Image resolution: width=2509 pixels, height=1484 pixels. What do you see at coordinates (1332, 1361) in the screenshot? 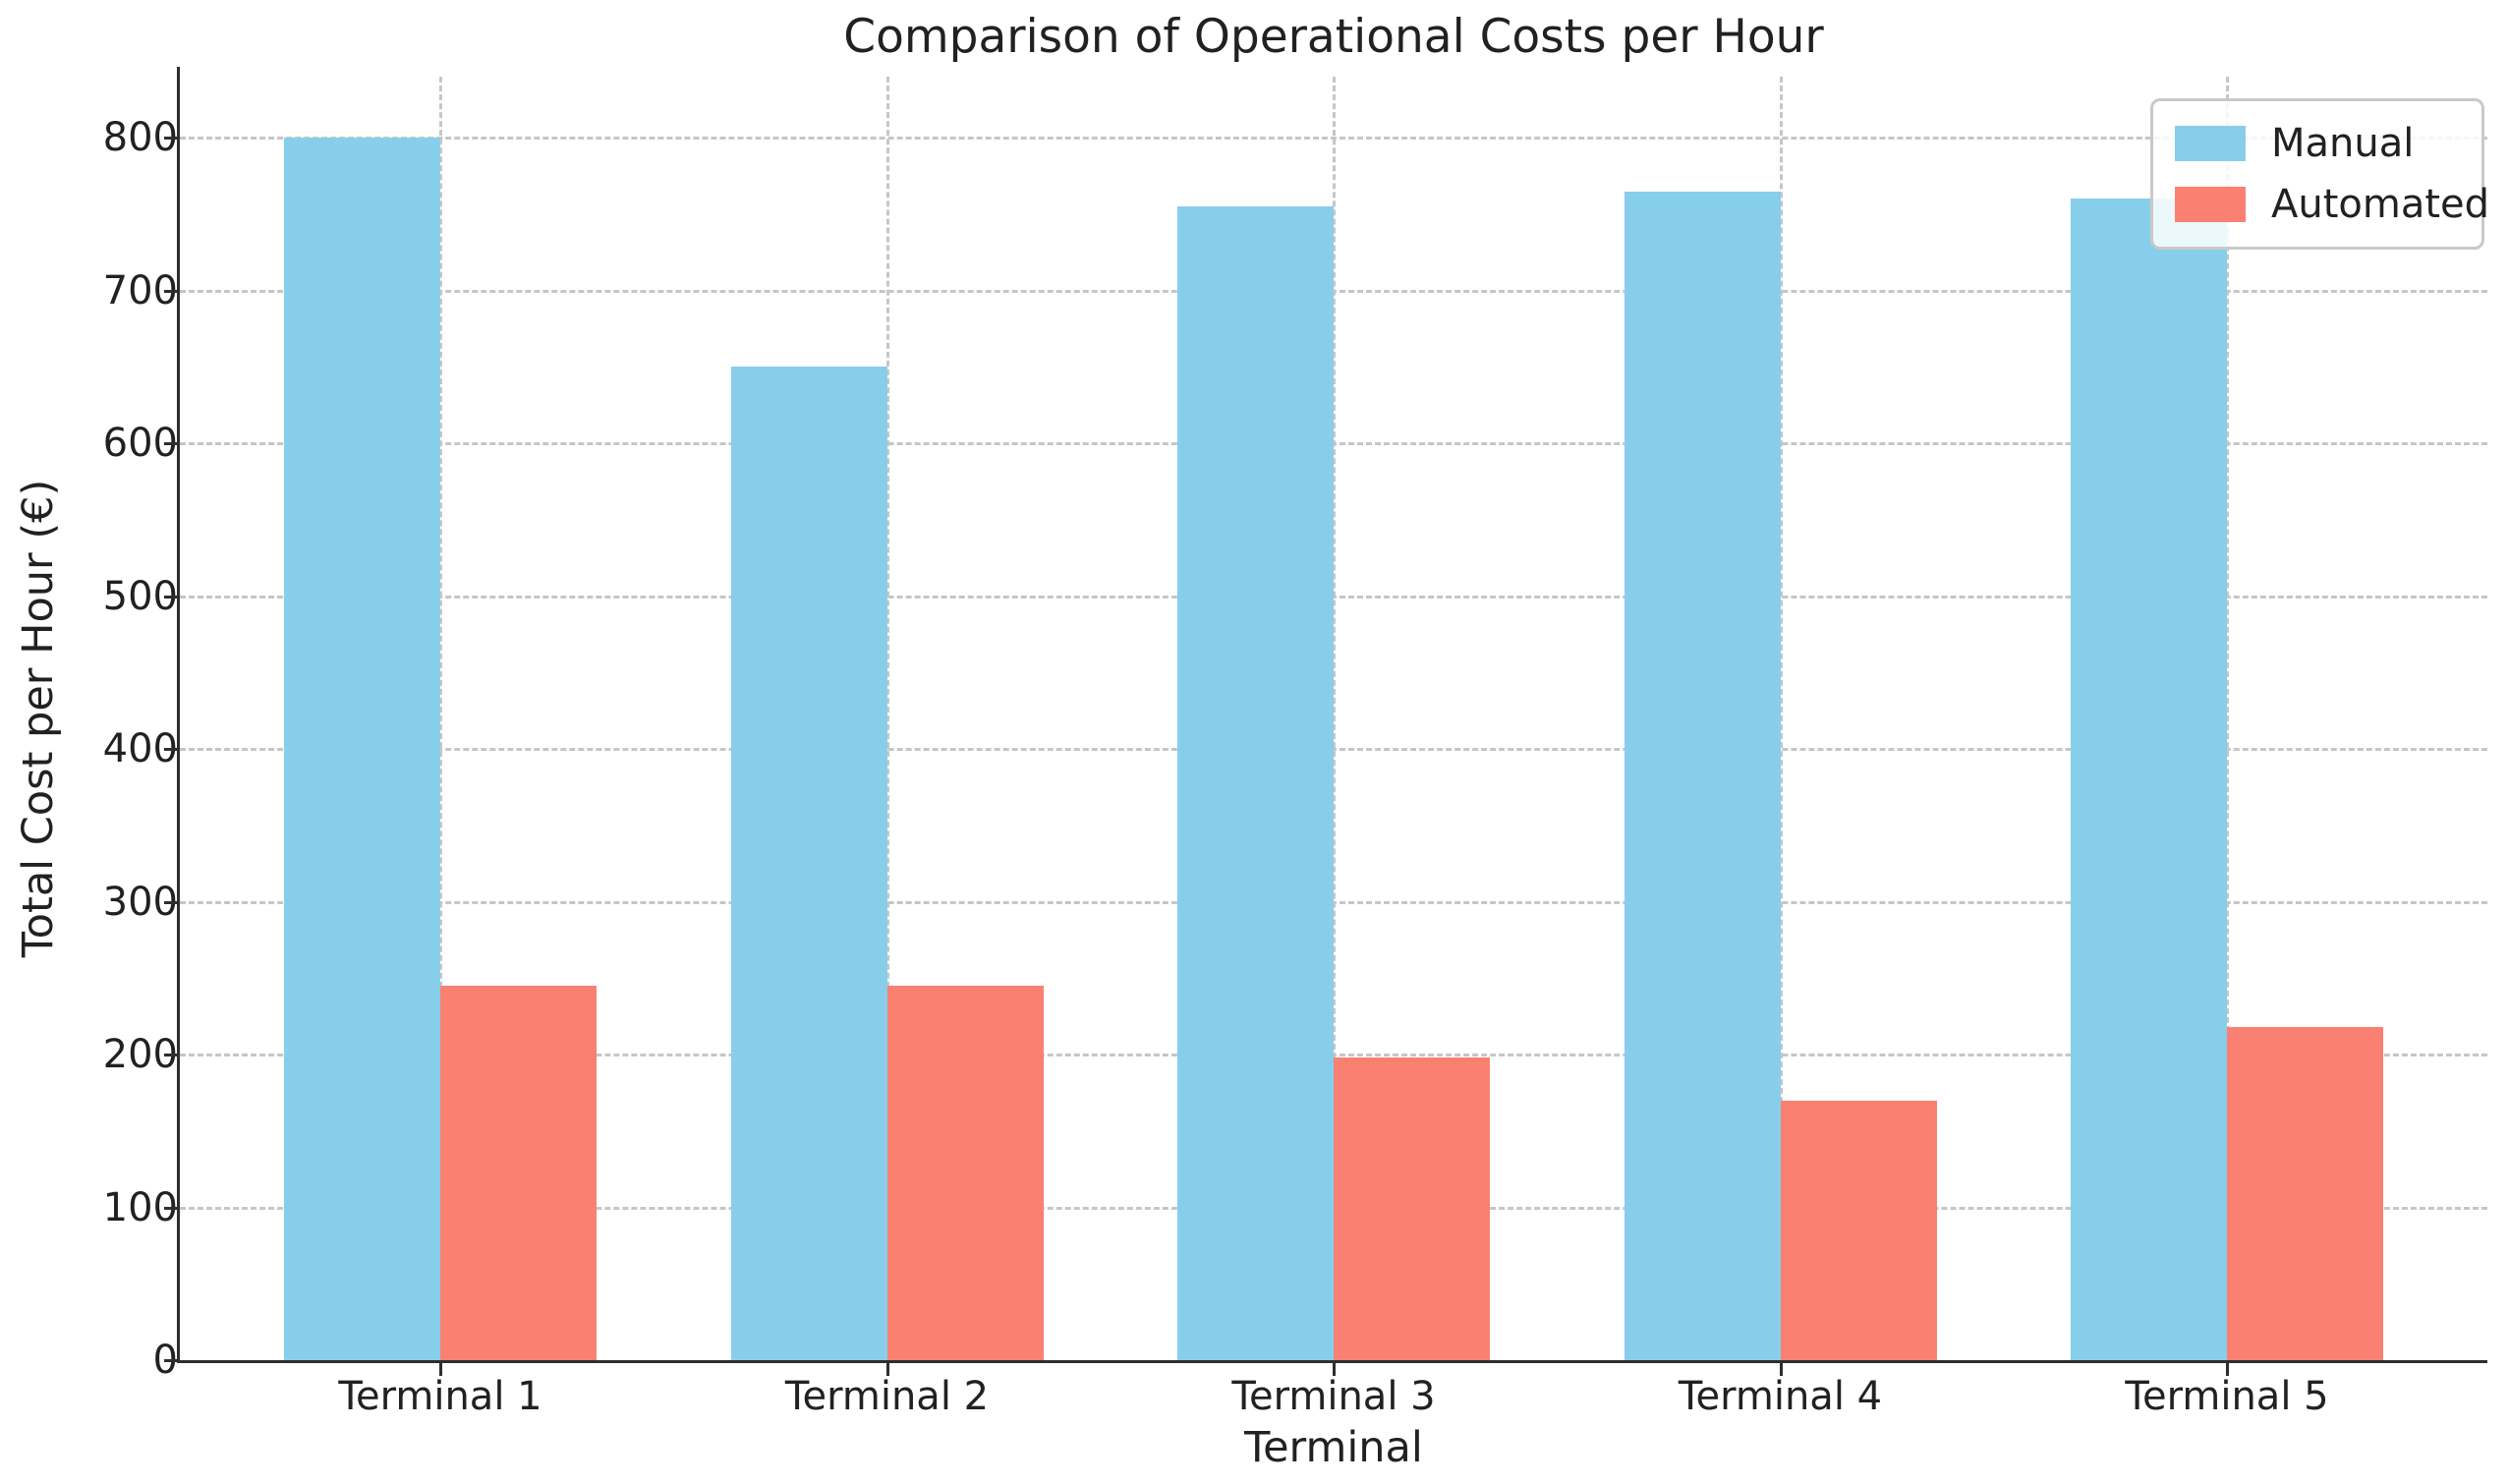
I see `x-axis-spine` at bounding box center [1332, 1361].